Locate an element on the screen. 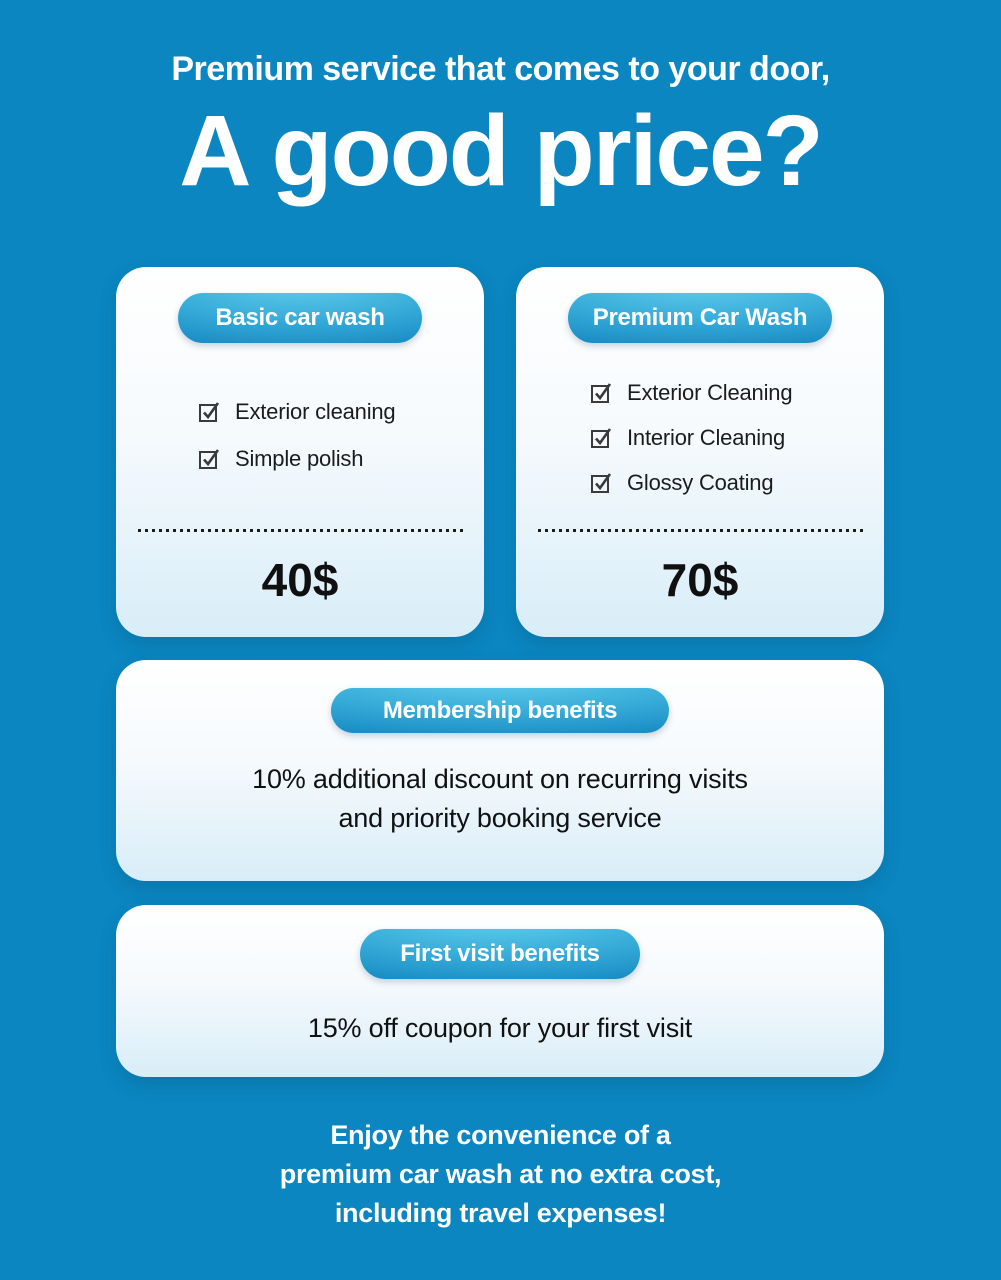  outro-line1: Enjoy the convenience of a is located at coordinates (500, 1135).